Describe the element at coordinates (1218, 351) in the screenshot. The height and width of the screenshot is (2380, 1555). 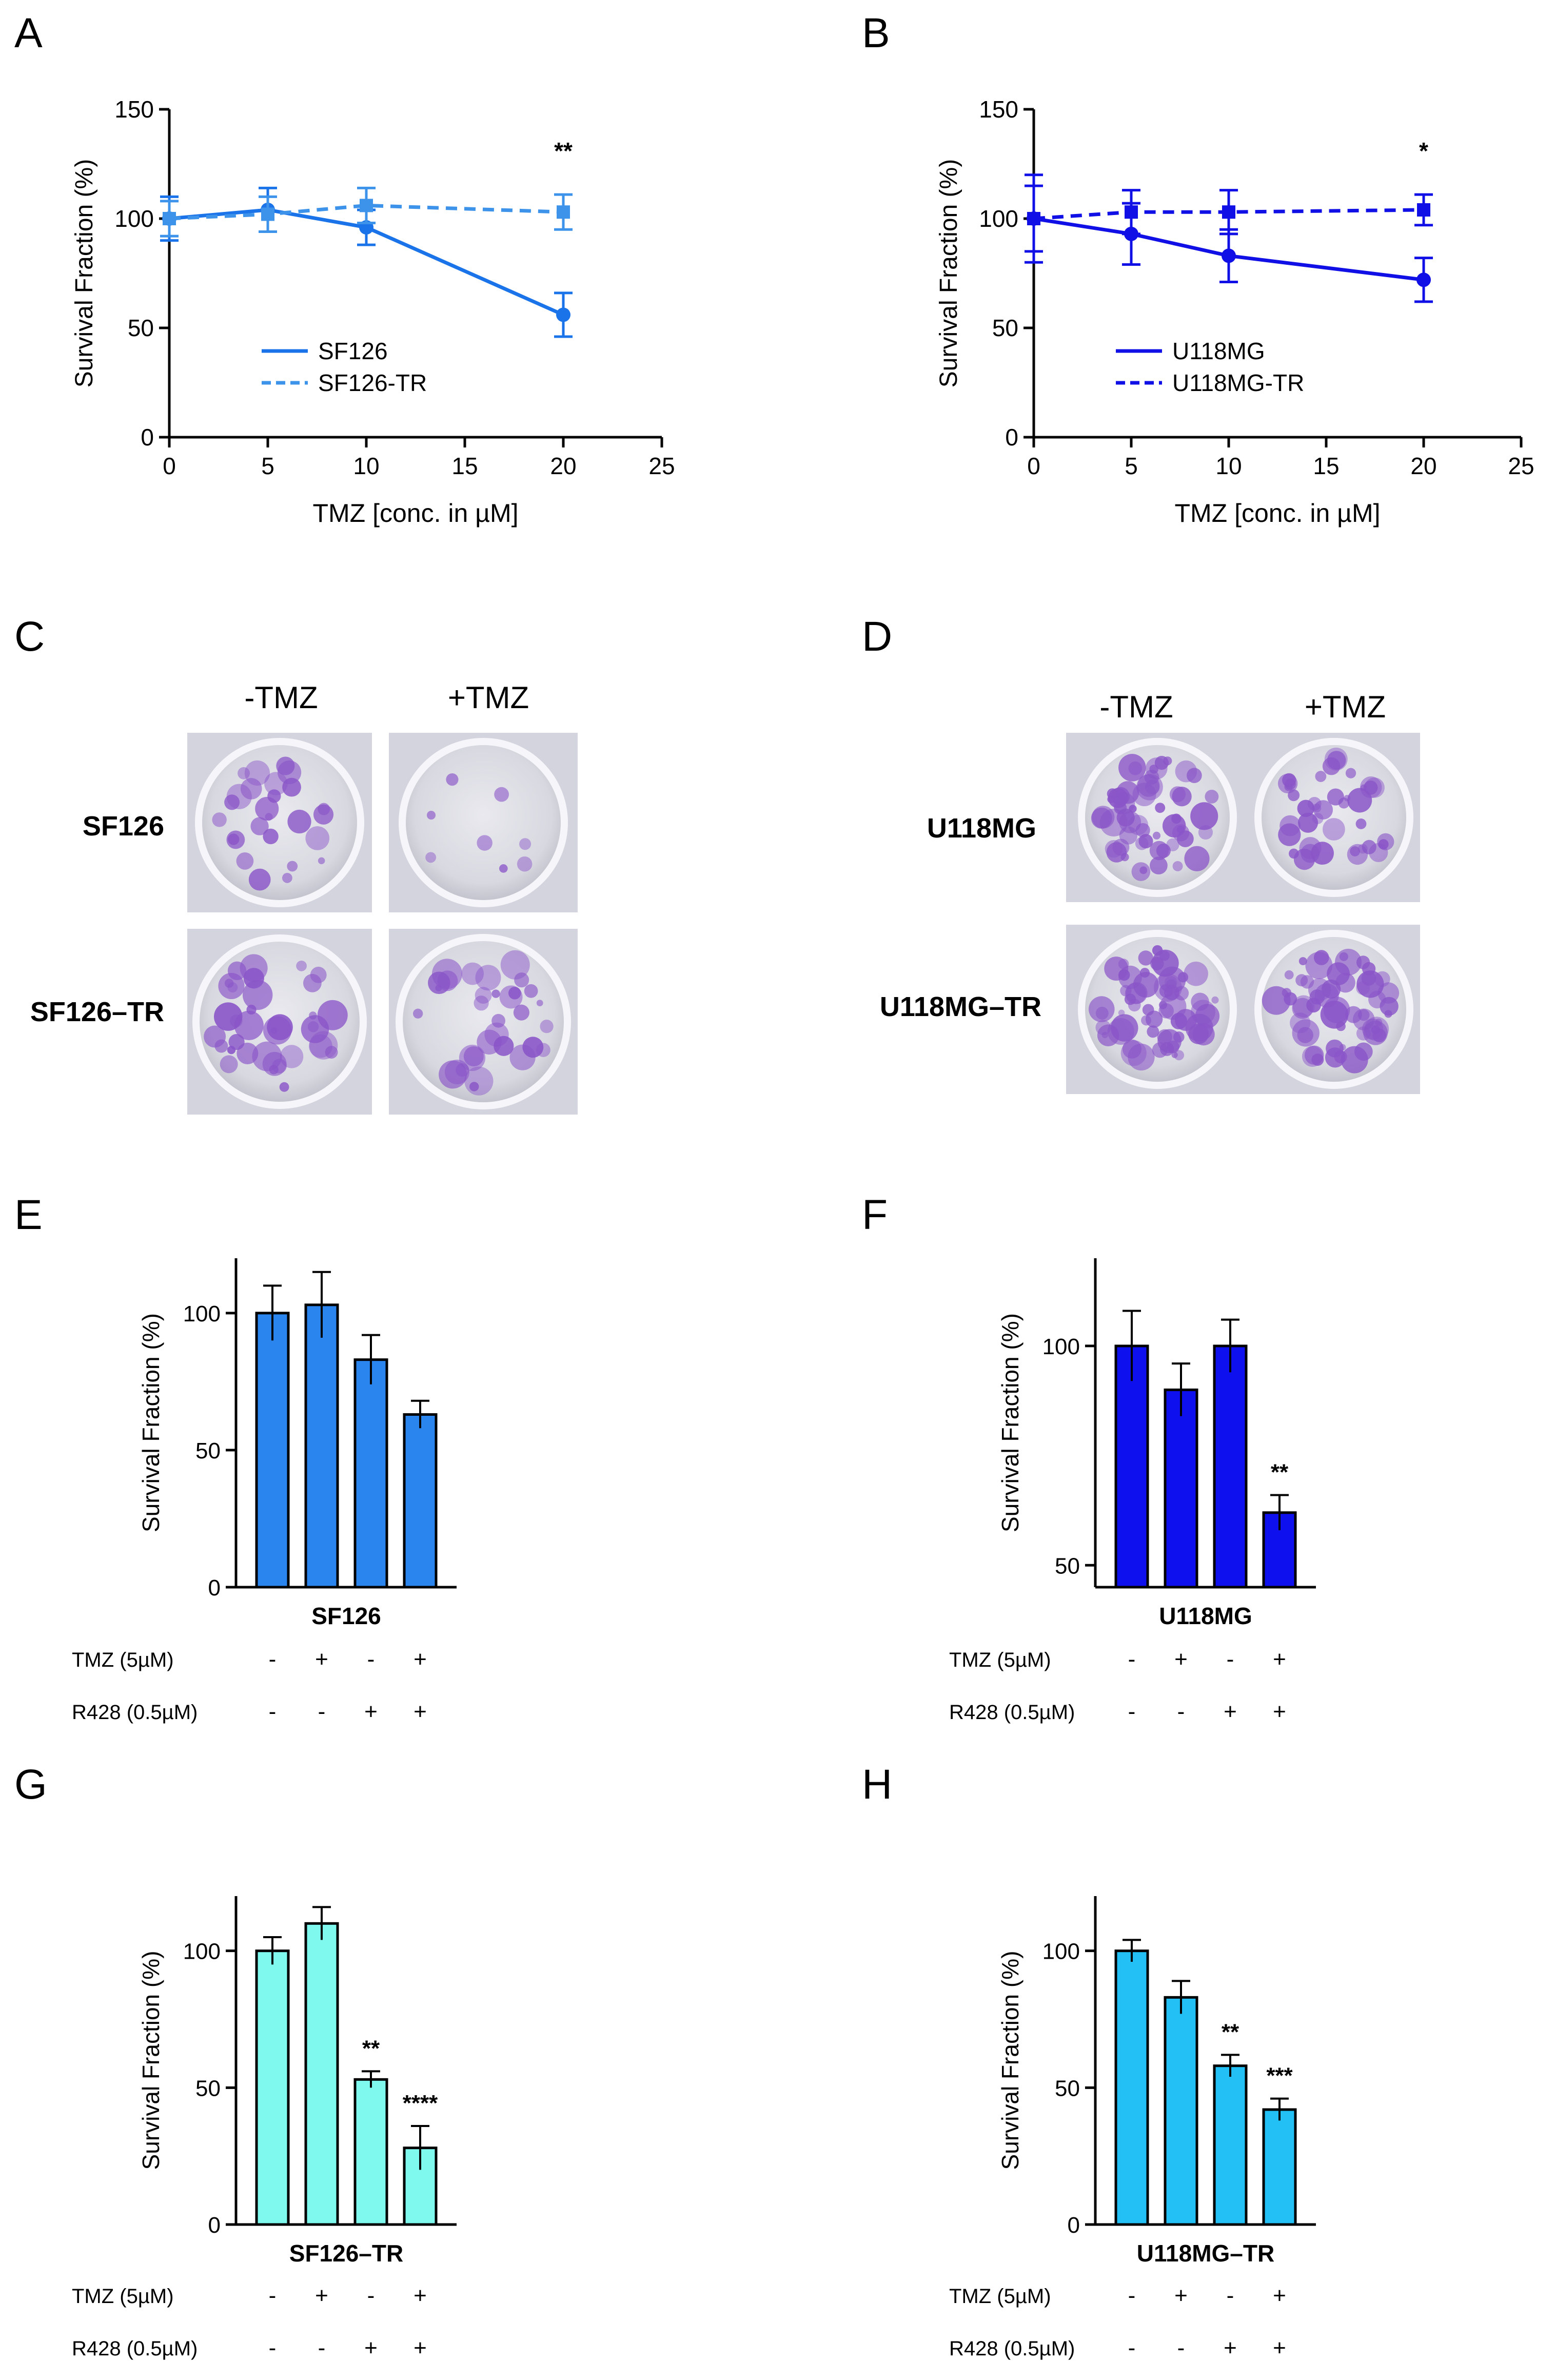
I see `legend-label: U118MG` at that location.